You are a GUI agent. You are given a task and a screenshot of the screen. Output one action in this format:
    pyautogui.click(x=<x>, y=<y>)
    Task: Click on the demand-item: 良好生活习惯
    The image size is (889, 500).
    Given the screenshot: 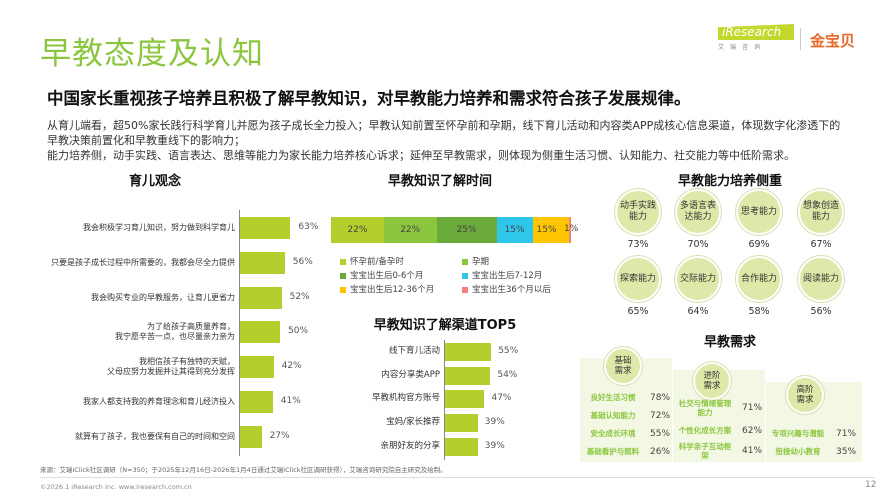 What is the action you would take?
    pyautogui.click(x=613, y=397)
    